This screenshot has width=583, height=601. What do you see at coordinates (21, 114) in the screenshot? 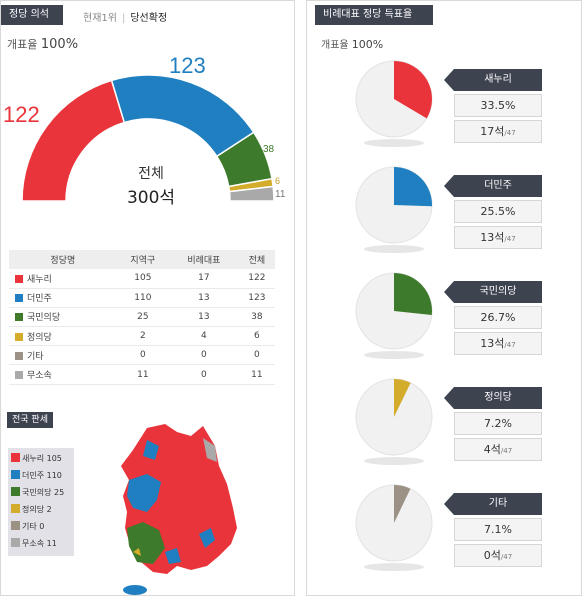
I see `donut-label-saenuri: 122` at bounding box center [21, 114].